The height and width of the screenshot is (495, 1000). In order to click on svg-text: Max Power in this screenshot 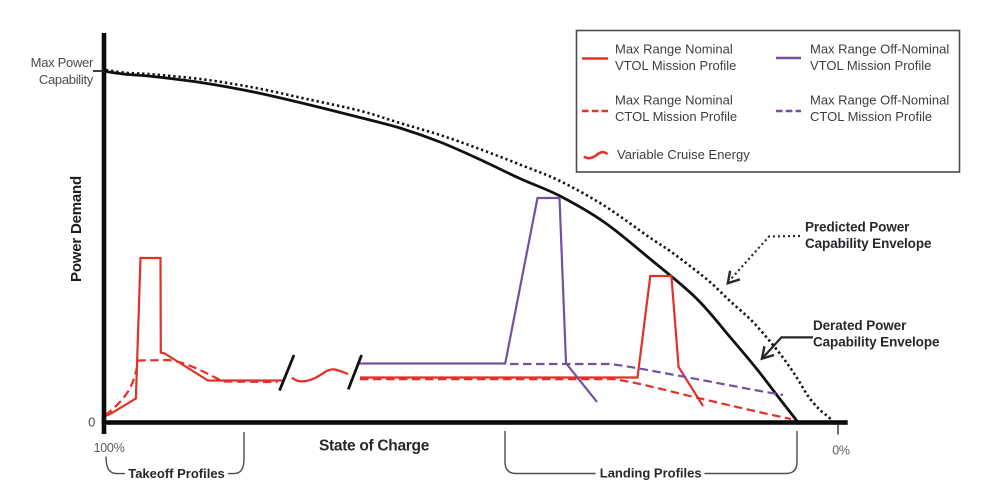, I will do `click(62, 62)`.